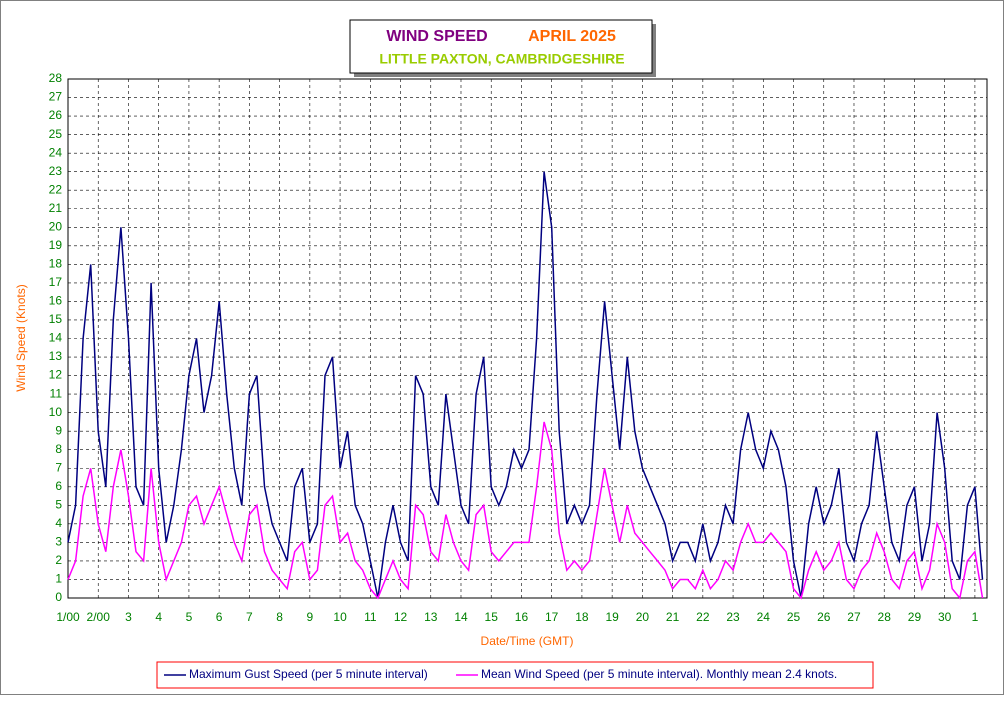 This screenshot has height=701, width=1005. What do you see at coordinates (249, 617) in the screenshot?
I see `x-tick-label: 7` at bounding box center [249, 617].